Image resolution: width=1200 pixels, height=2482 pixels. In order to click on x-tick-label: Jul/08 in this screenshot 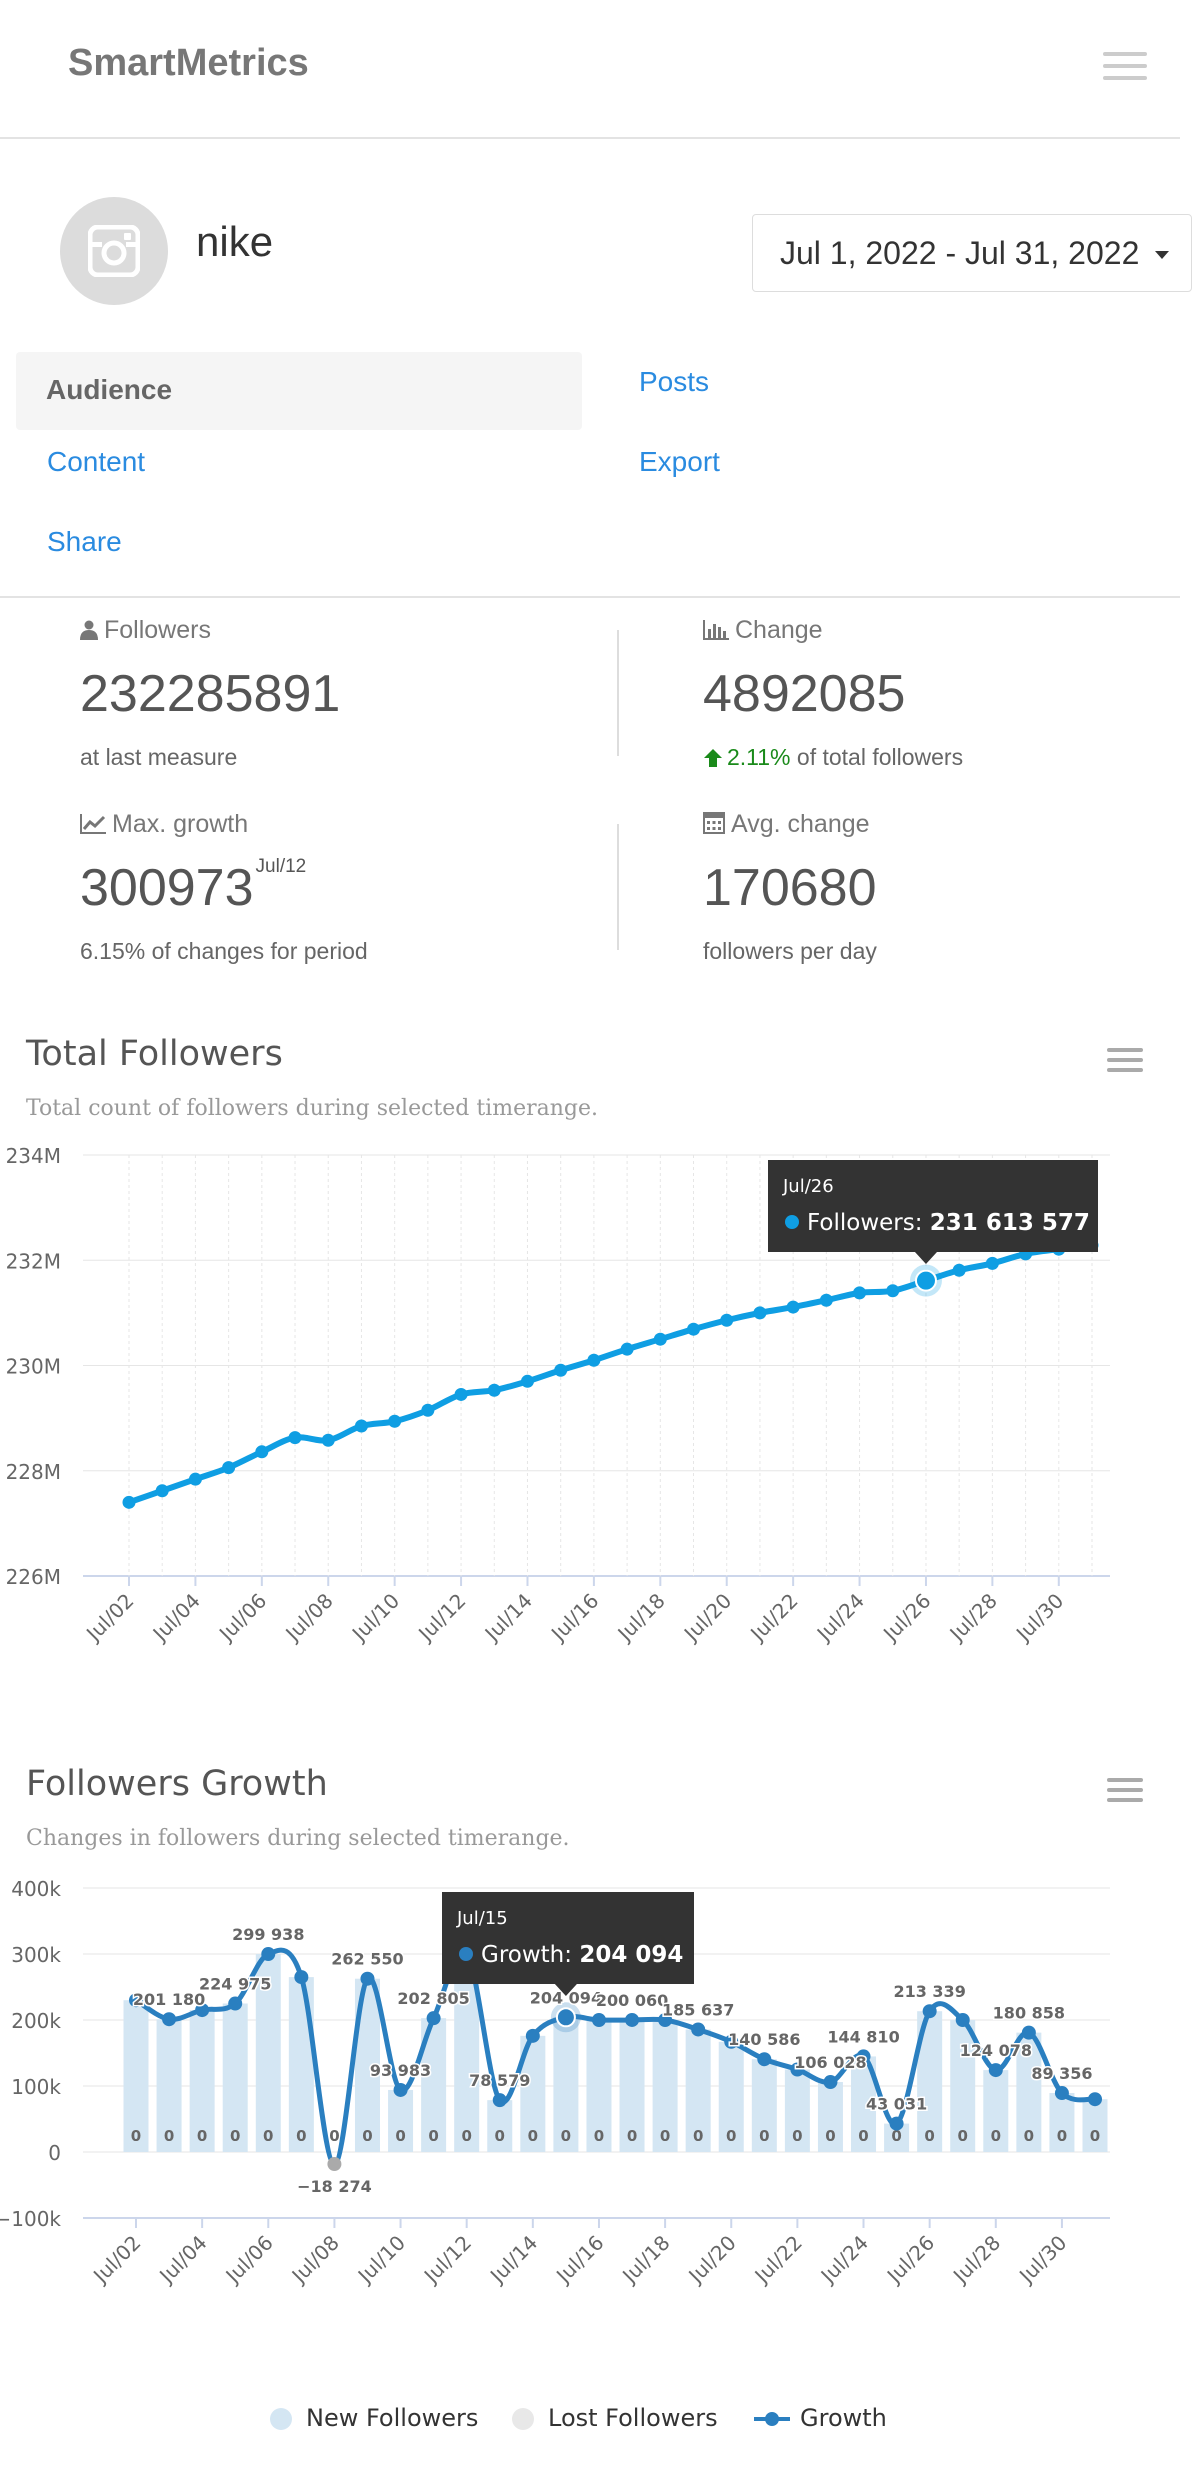, I will do `click(309, 1618)`.